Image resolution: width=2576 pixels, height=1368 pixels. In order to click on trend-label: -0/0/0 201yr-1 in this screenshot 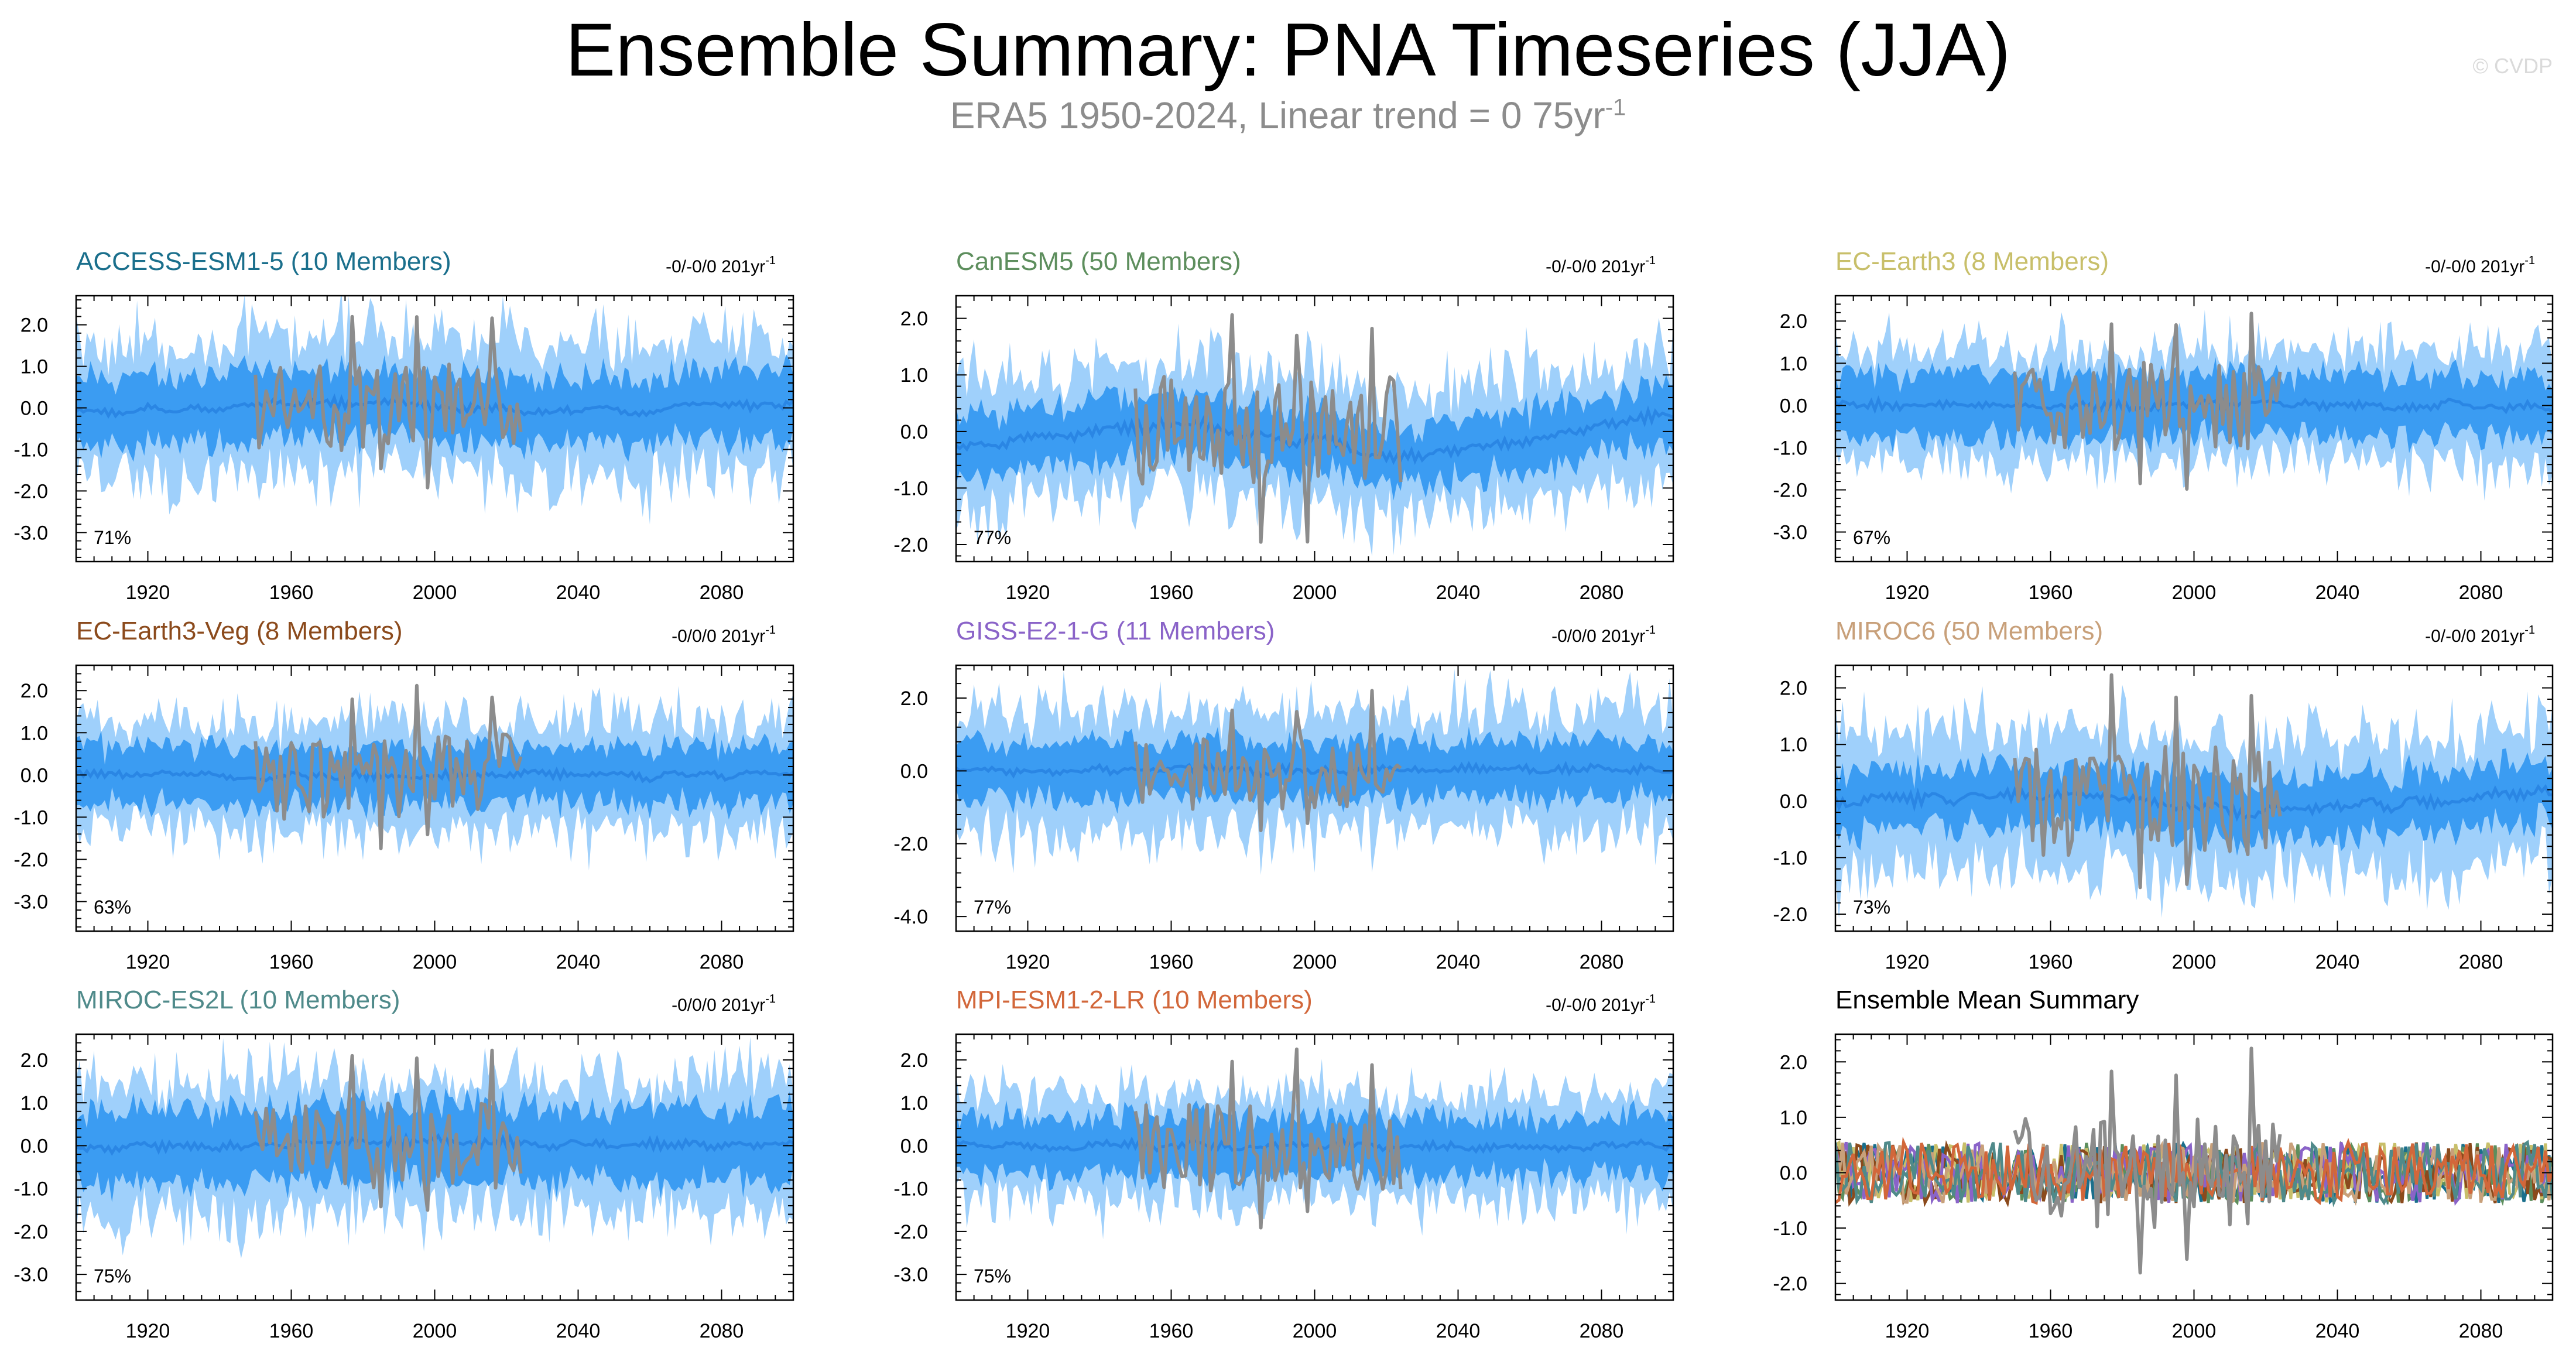, I will do `click(724, 1004)`.